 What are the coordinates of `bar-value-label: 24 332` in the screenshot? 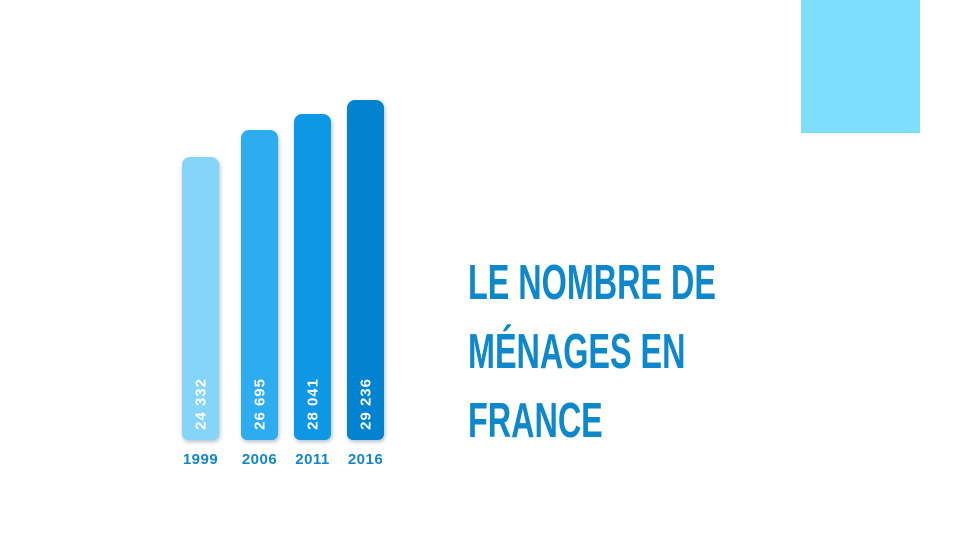 It's located at (200, 404).